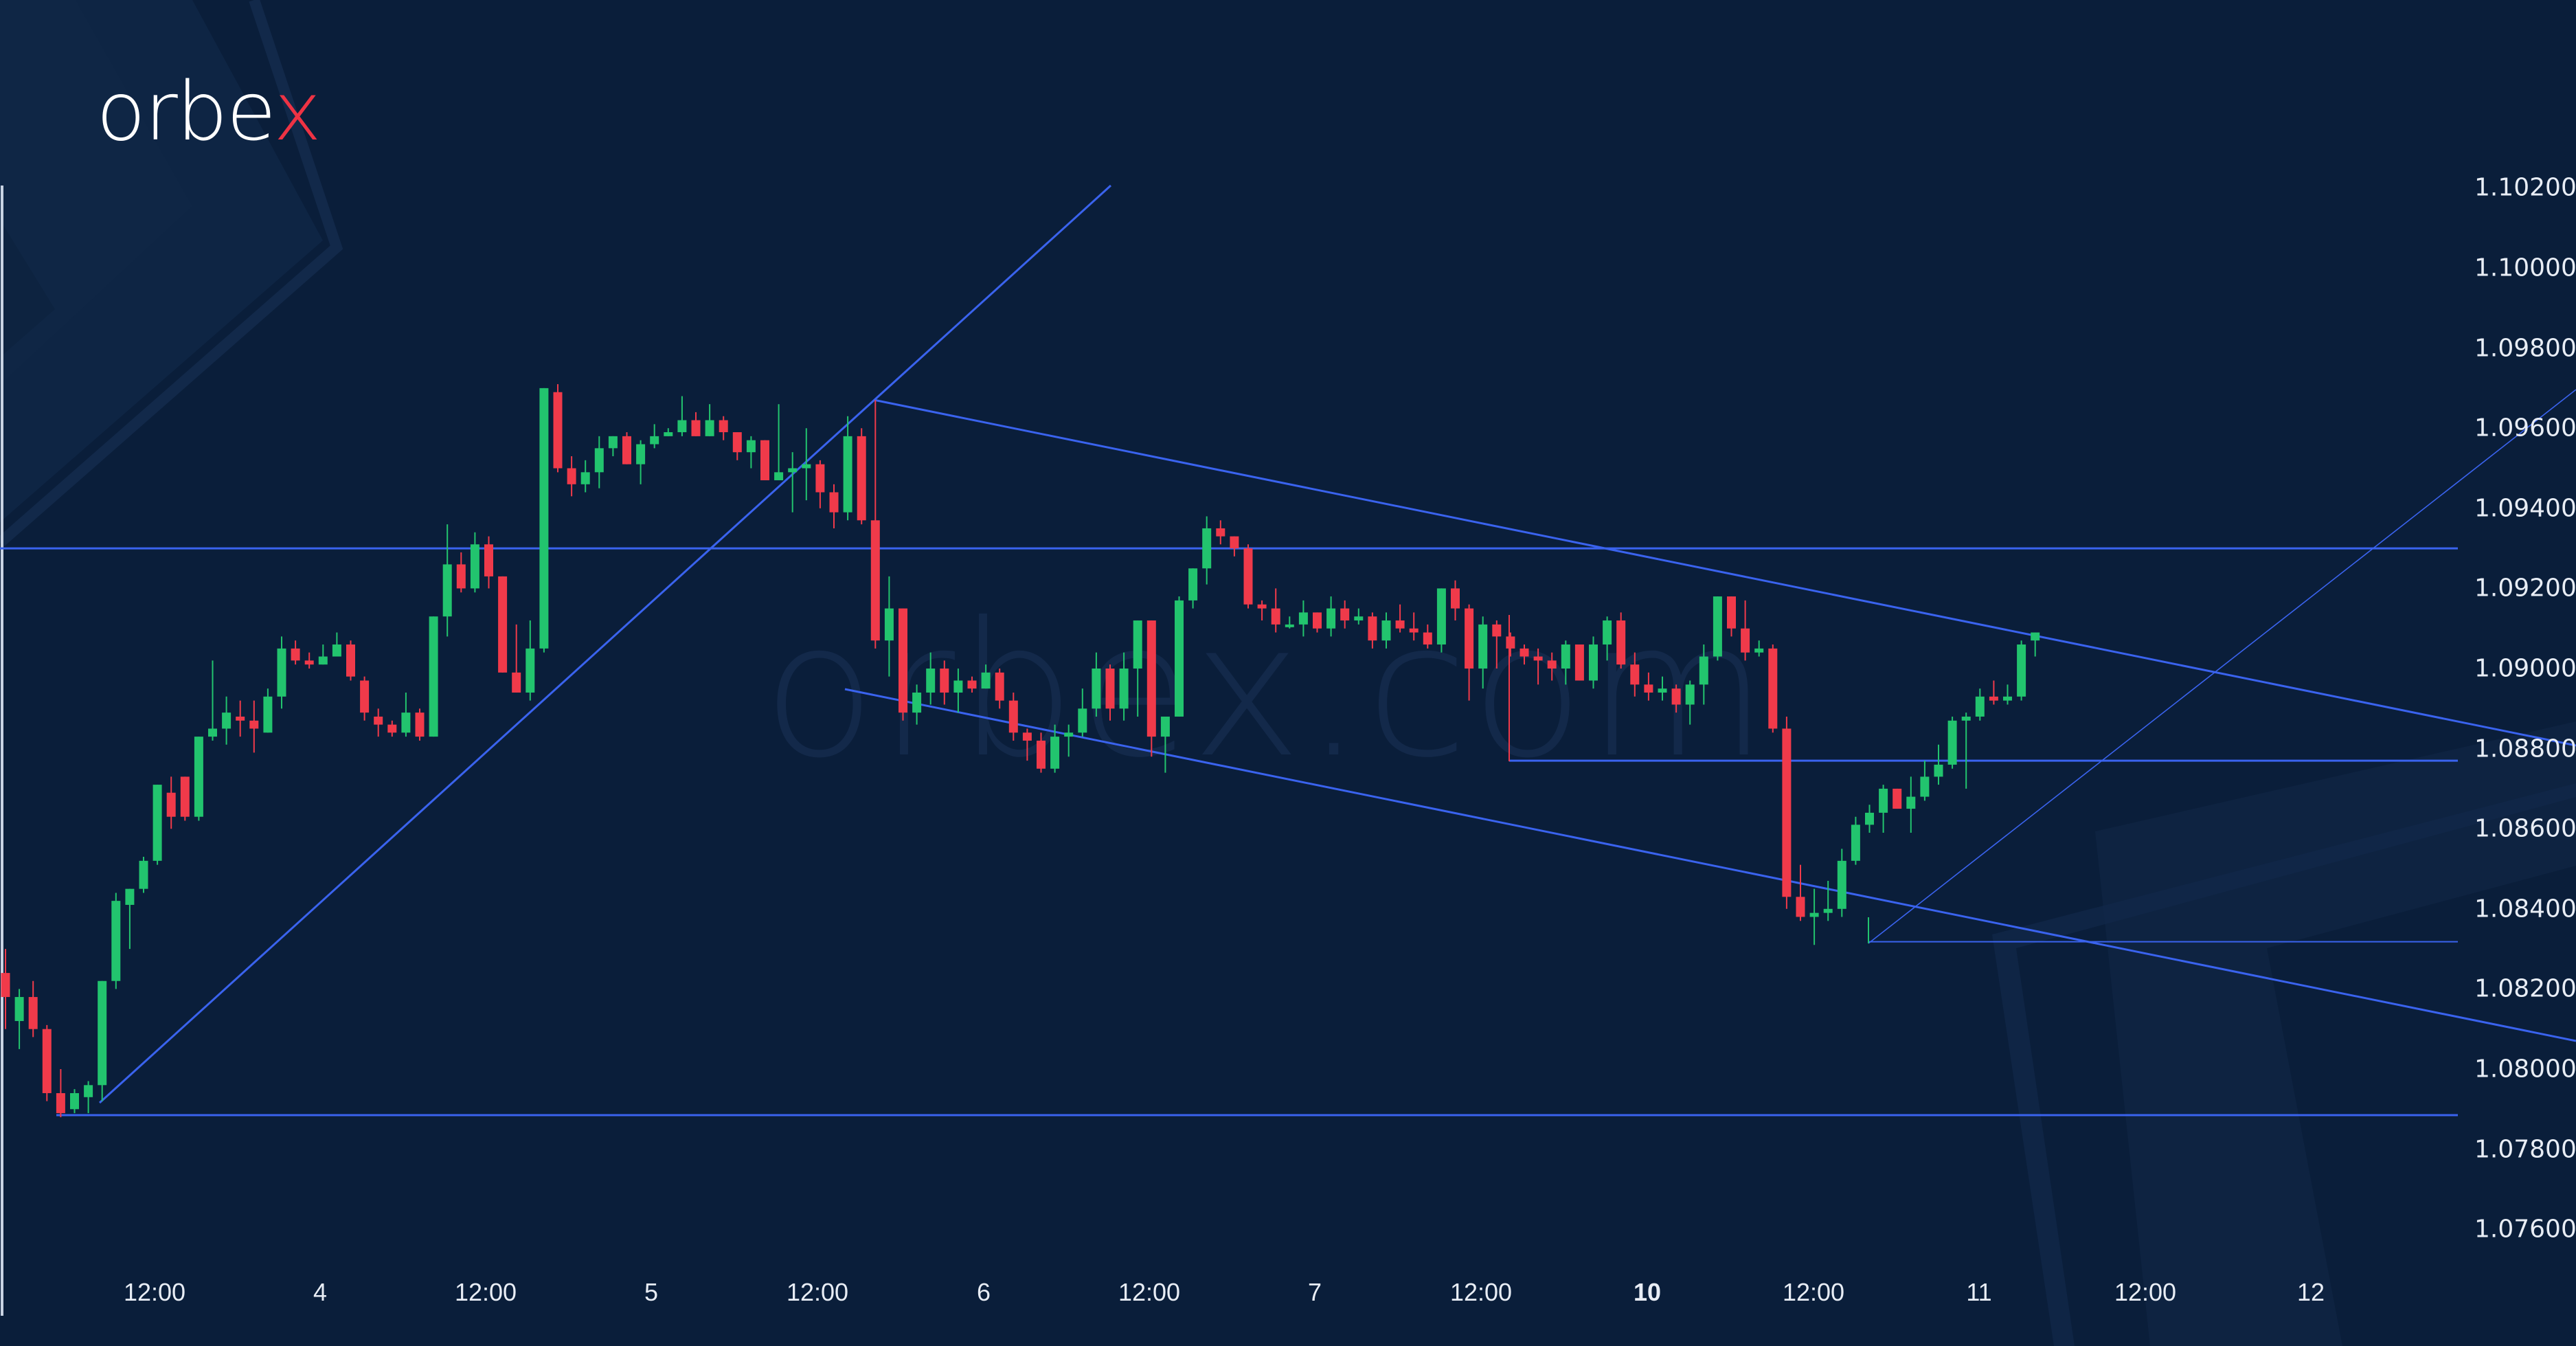 The image size is (2576, 1346). I want to click on price-tick-label: 1.09200, so click(2525, 588).